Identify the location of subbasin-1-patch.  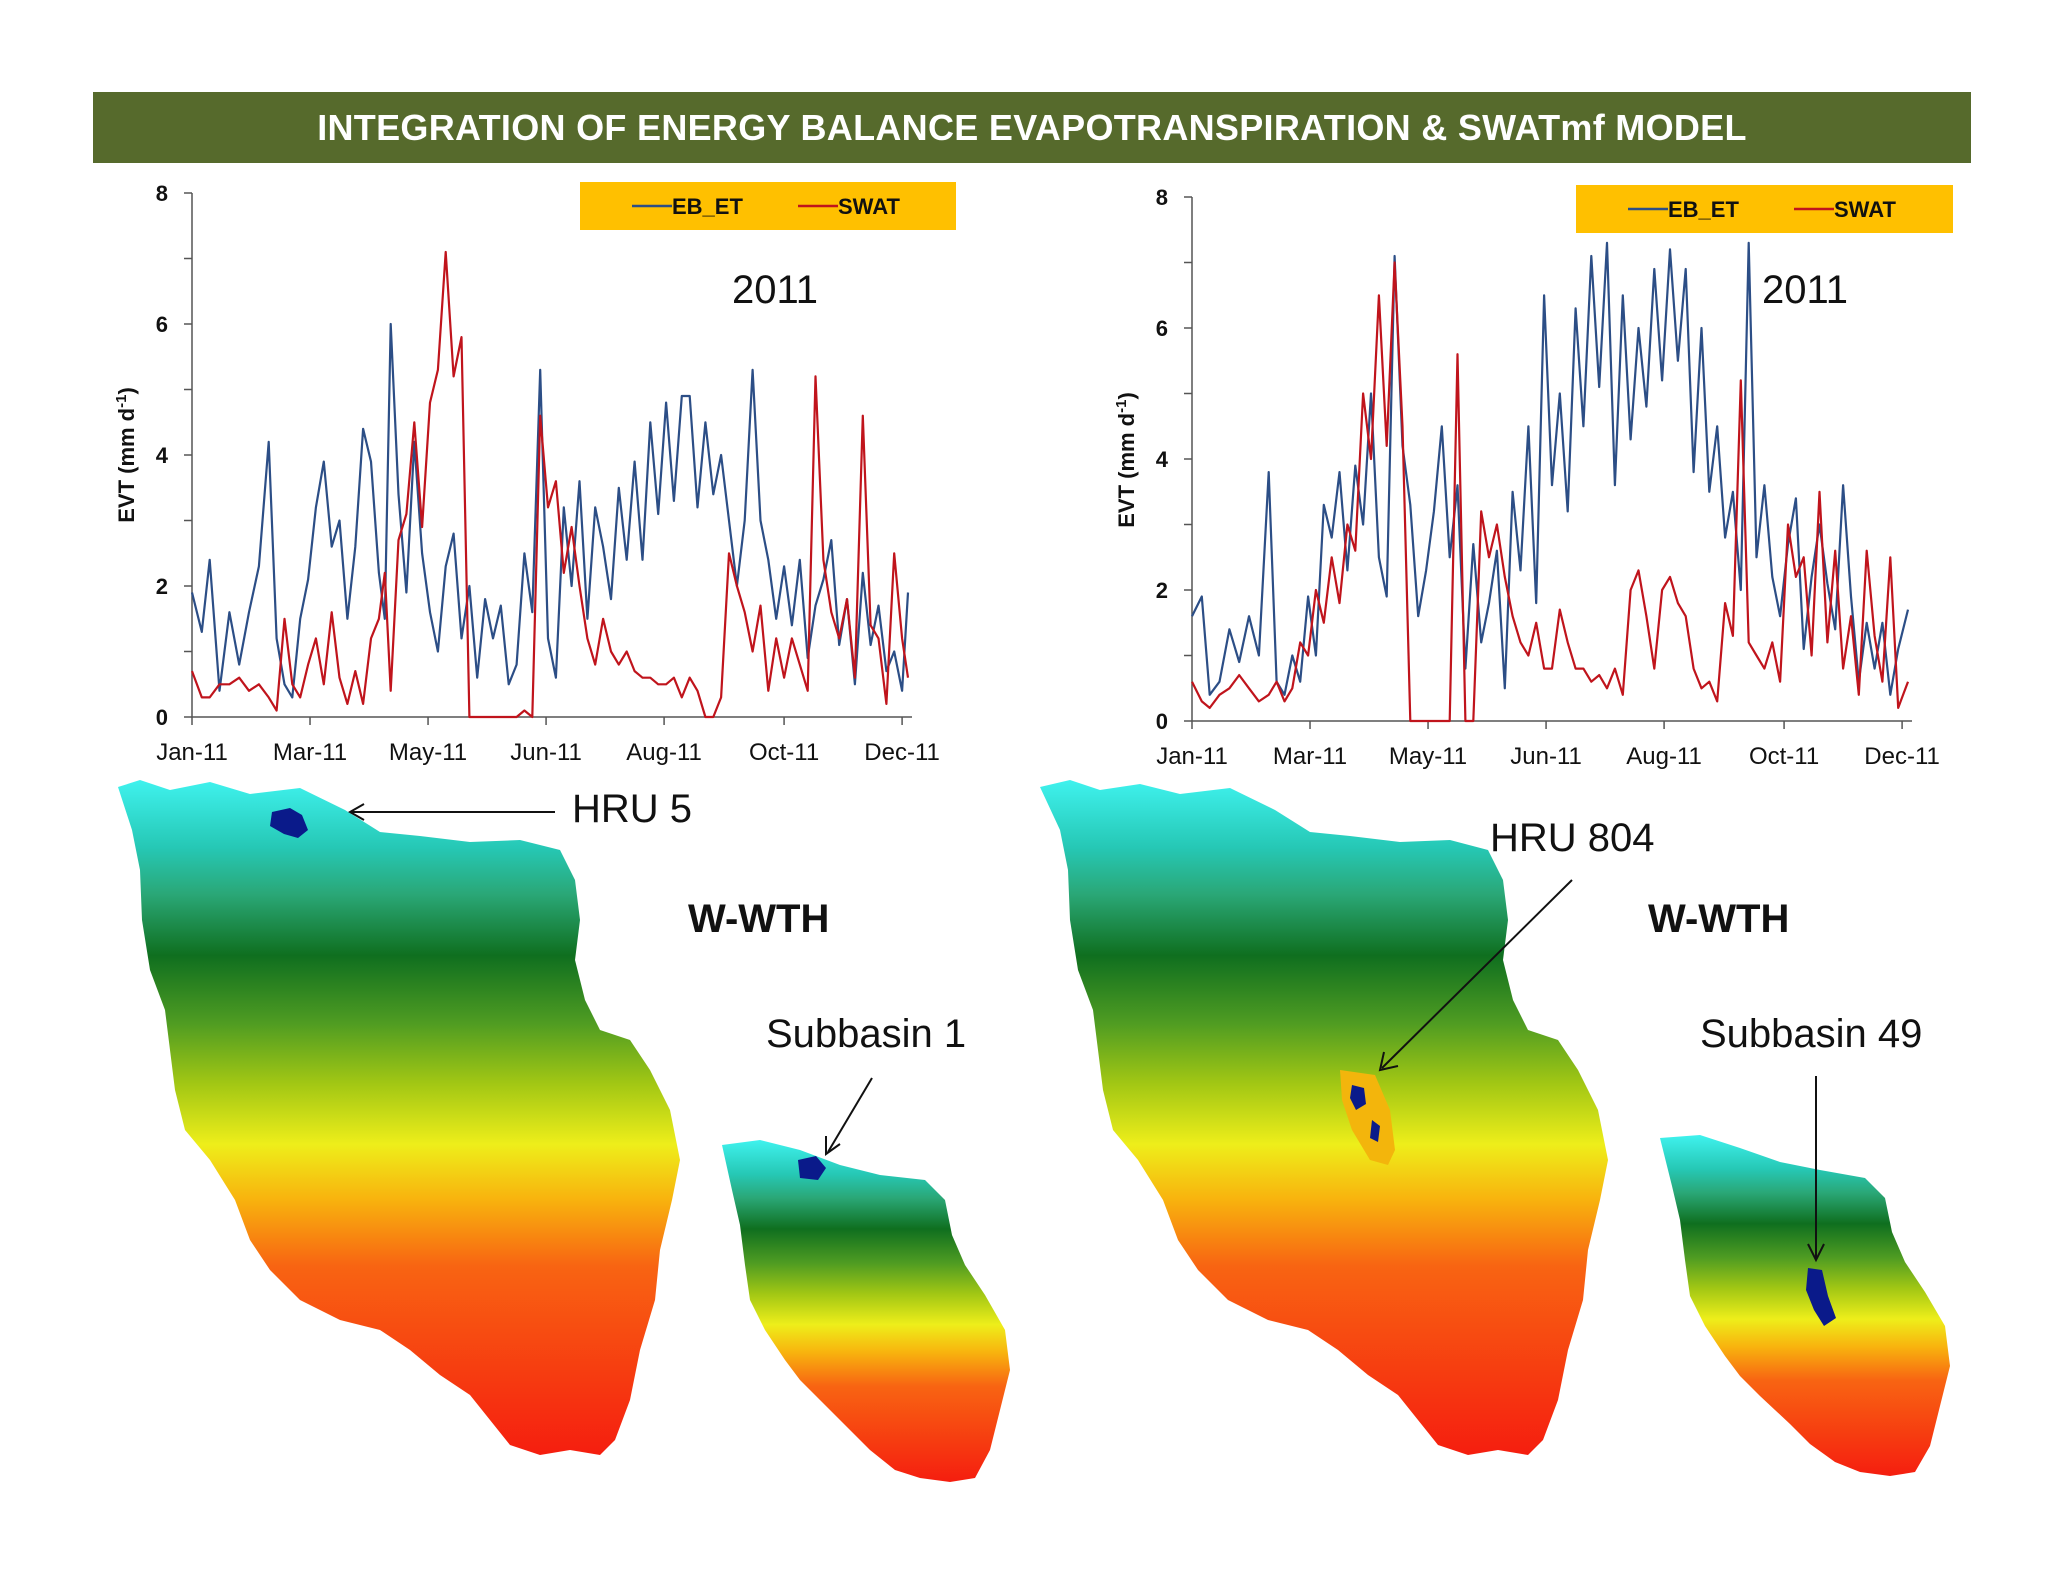
(812, 1168).